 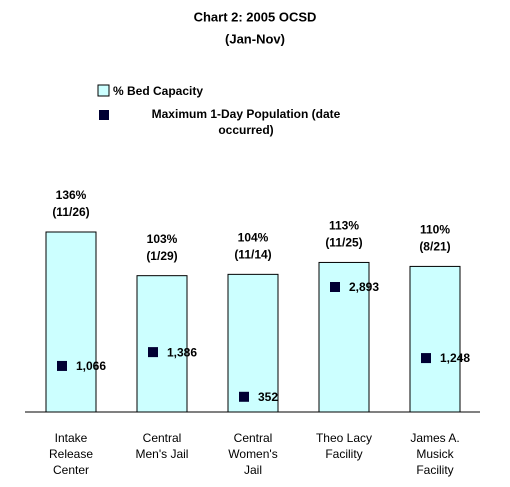 I want to click on chart-title: Chart 2: 2005 OCSD, so click(x=255, y=16).